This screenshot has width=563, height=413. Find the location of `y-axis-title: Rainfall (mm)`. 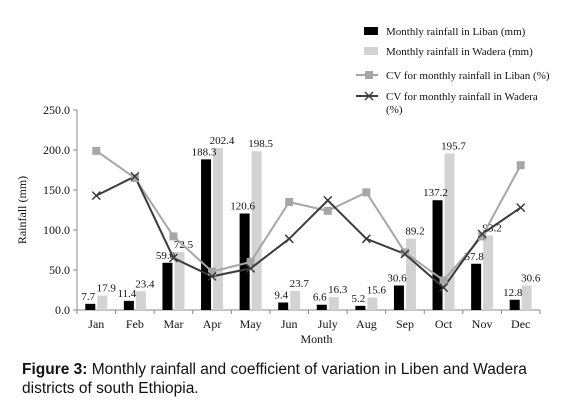

y-axis-title: Rainfall (mm) is located at coordinates (22, 210).